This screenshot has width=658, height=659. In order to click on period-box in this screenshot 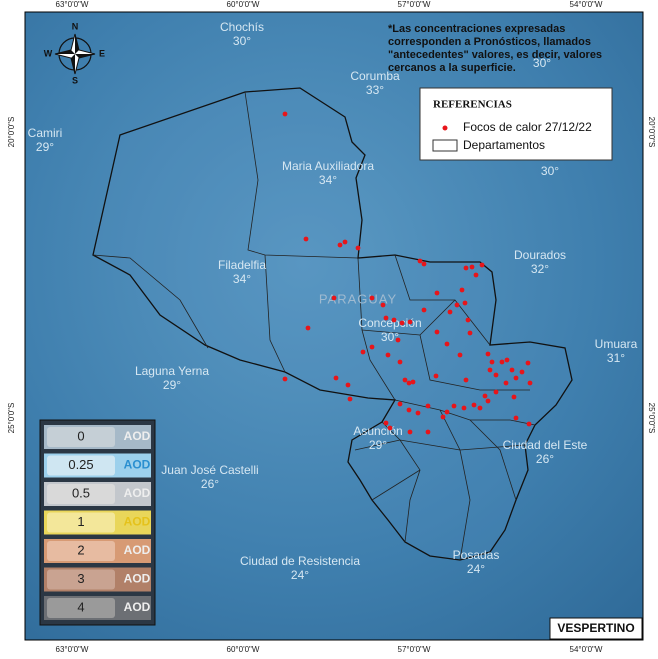, I will do `click(596, 628)`.